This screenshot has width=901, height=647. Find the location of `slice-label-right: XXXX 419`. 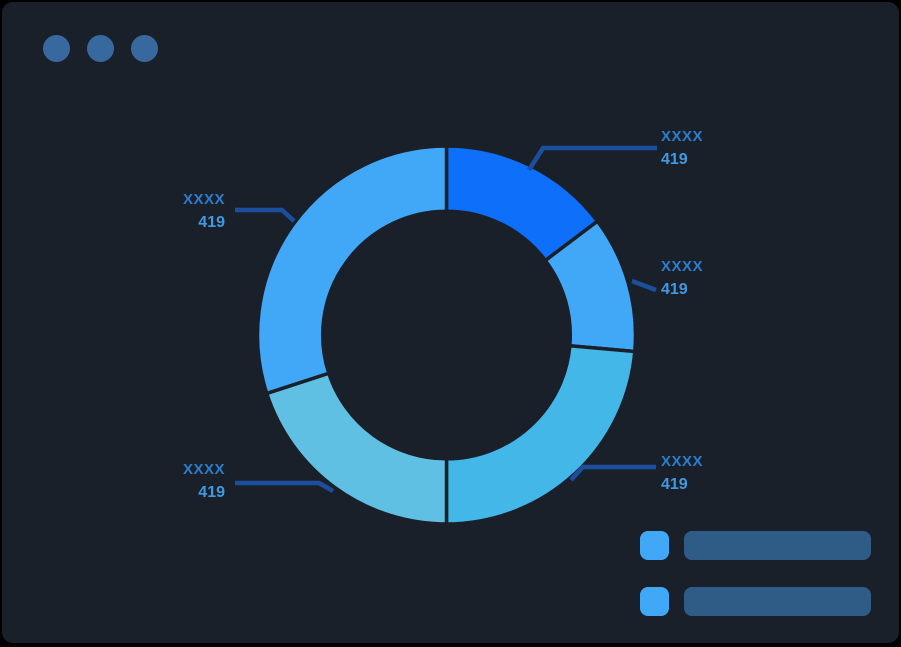

slice-label-right: XXXX 419 is located at coordinates (682, 278).